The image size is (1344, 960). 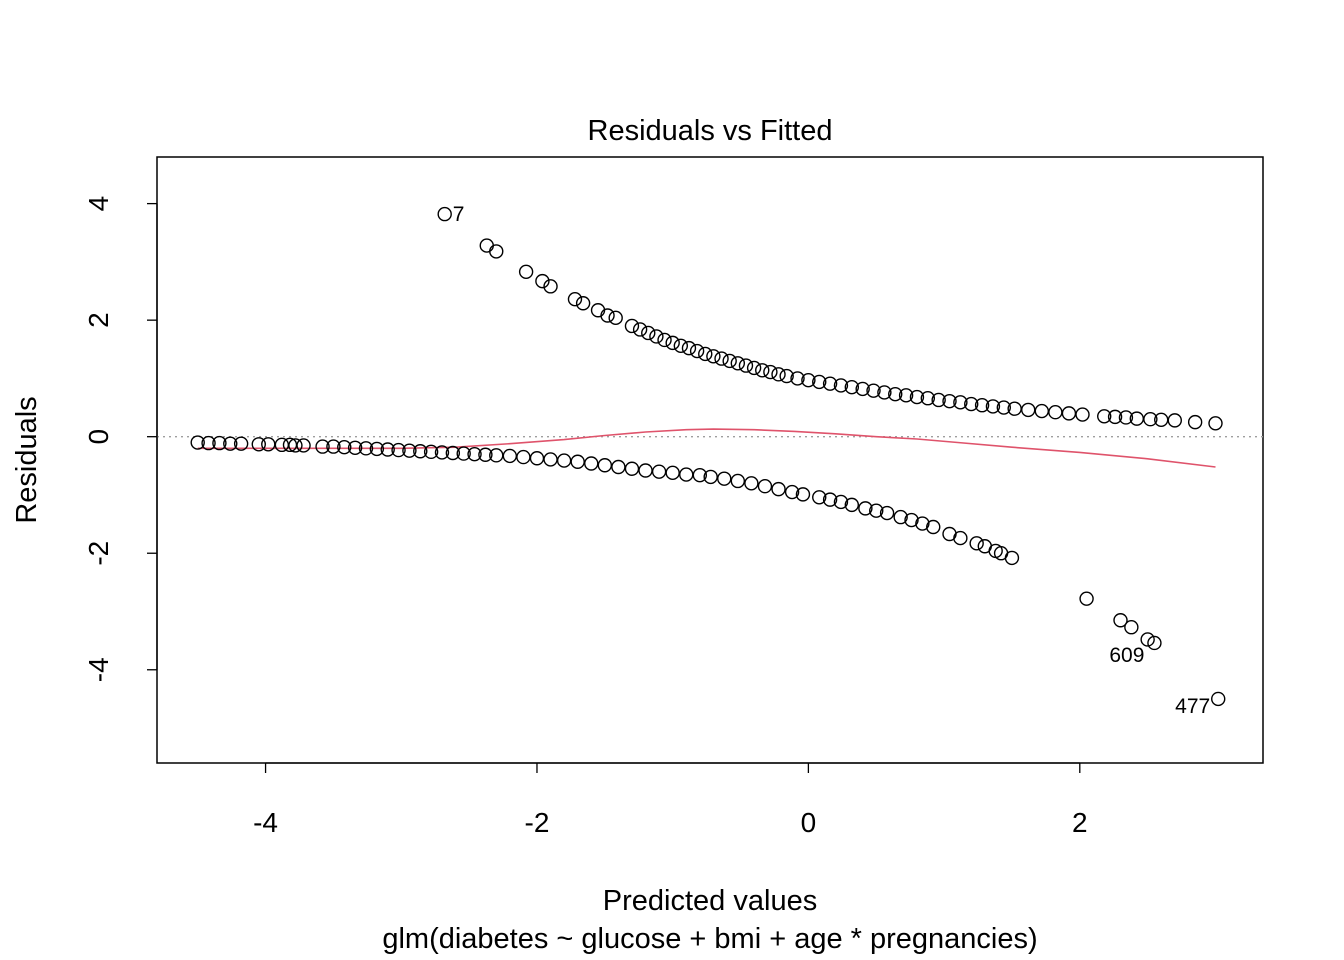 What do you see at coordinates (98, 204) in the screenshot?
I see `y-tick-label: 4` at bounding box center [98, 204].